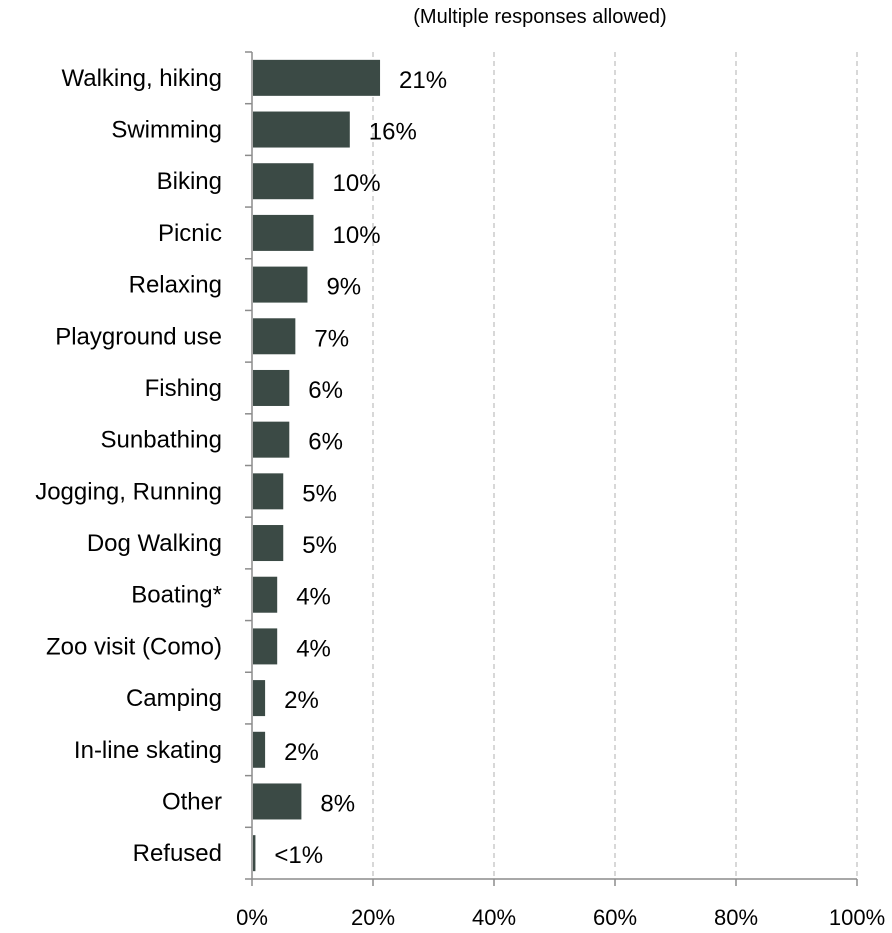 The image size is (892, 933). Describe the element at coordinates (736, 917) in the screenshot. I see `x-tick-label: 80%` at that location.